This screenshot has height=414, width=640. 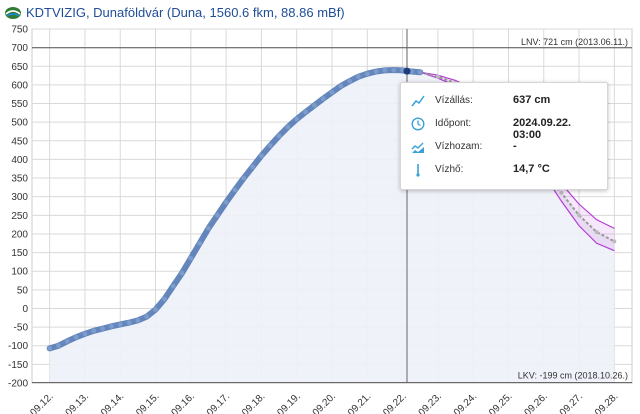 I want to click on y-tick-label: 300, so click(x=19, y=197).